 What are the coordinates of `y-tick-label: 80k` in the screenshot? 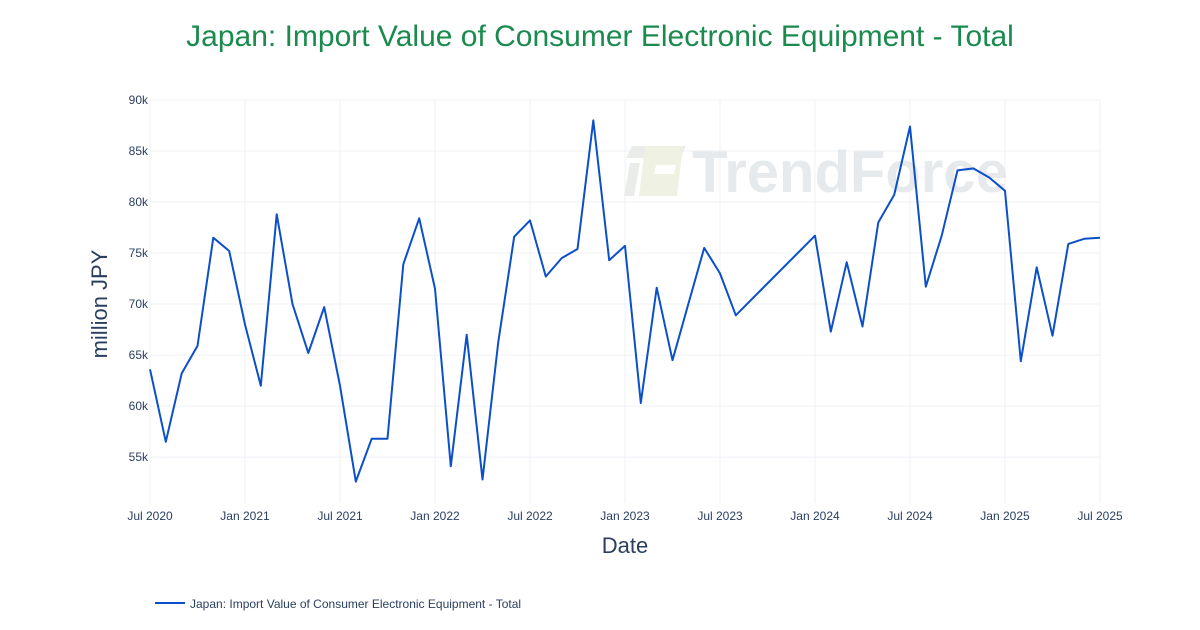 It's located at (139, 202).